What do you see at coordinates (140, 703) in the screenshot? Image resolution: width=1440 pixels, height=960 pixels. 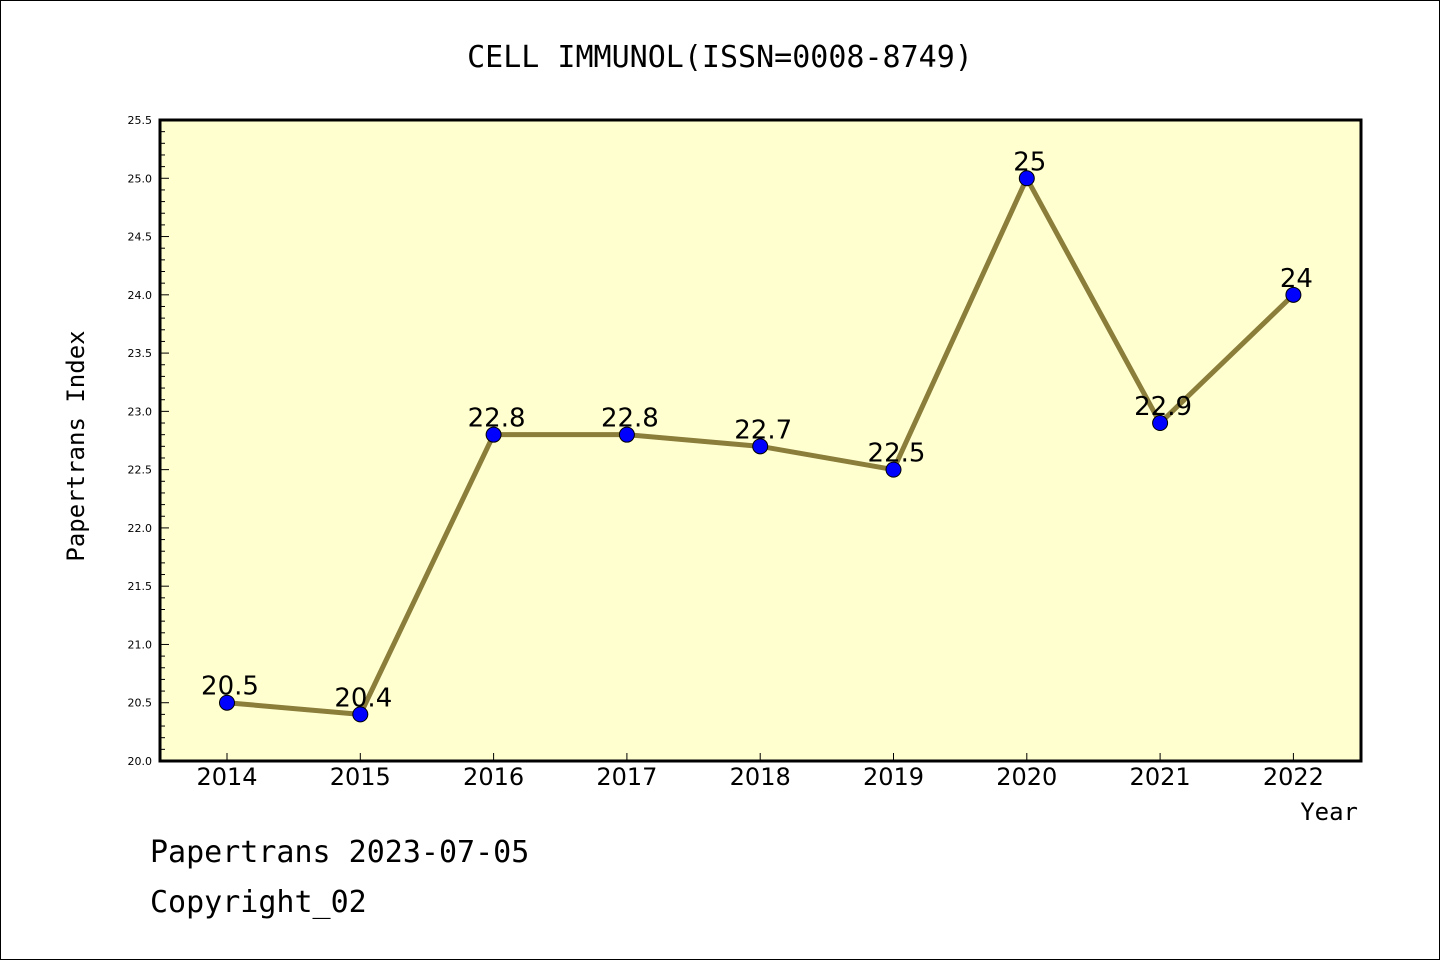 I see `y-tick-label: 20.5` at bounding box center [140, 703].